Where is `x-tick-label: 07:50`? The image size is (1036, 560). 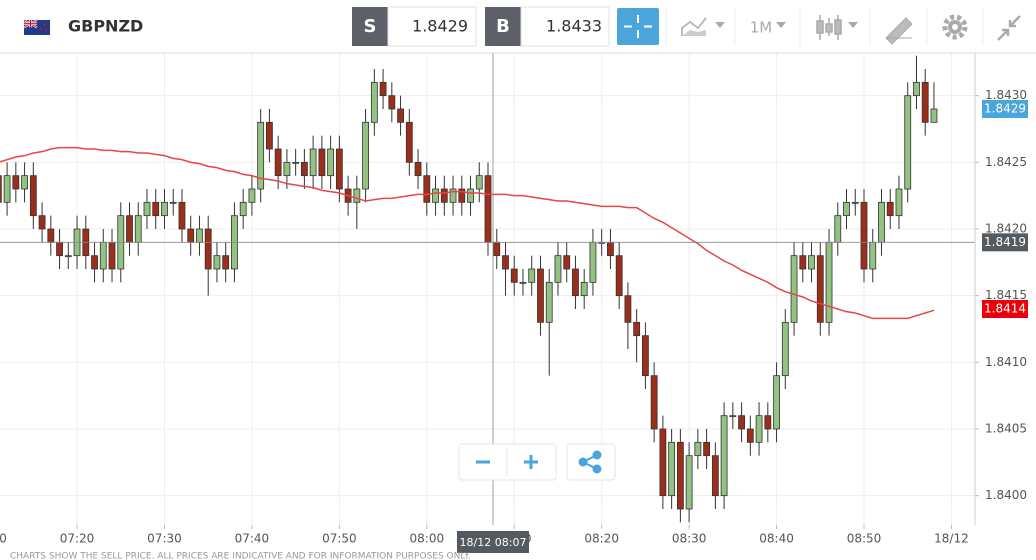 x-tick-label: 07:50 is located at coordinates (339, 539).